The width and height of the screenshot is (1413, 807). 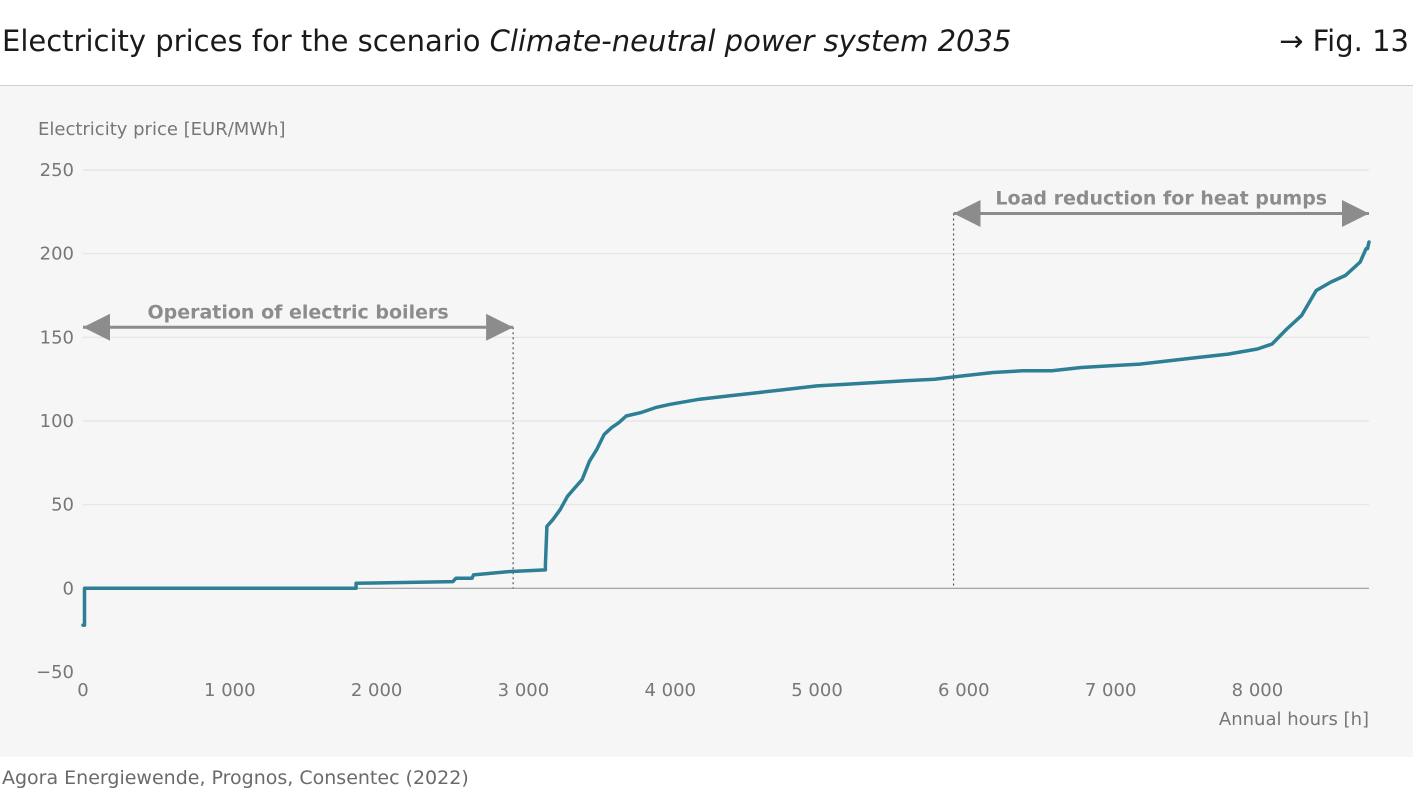 What do you see at coordinates (750, 41) in the screenshot?
I see `title-italic: Climate-neutral power system 2035` at bounding box center [750, 41].